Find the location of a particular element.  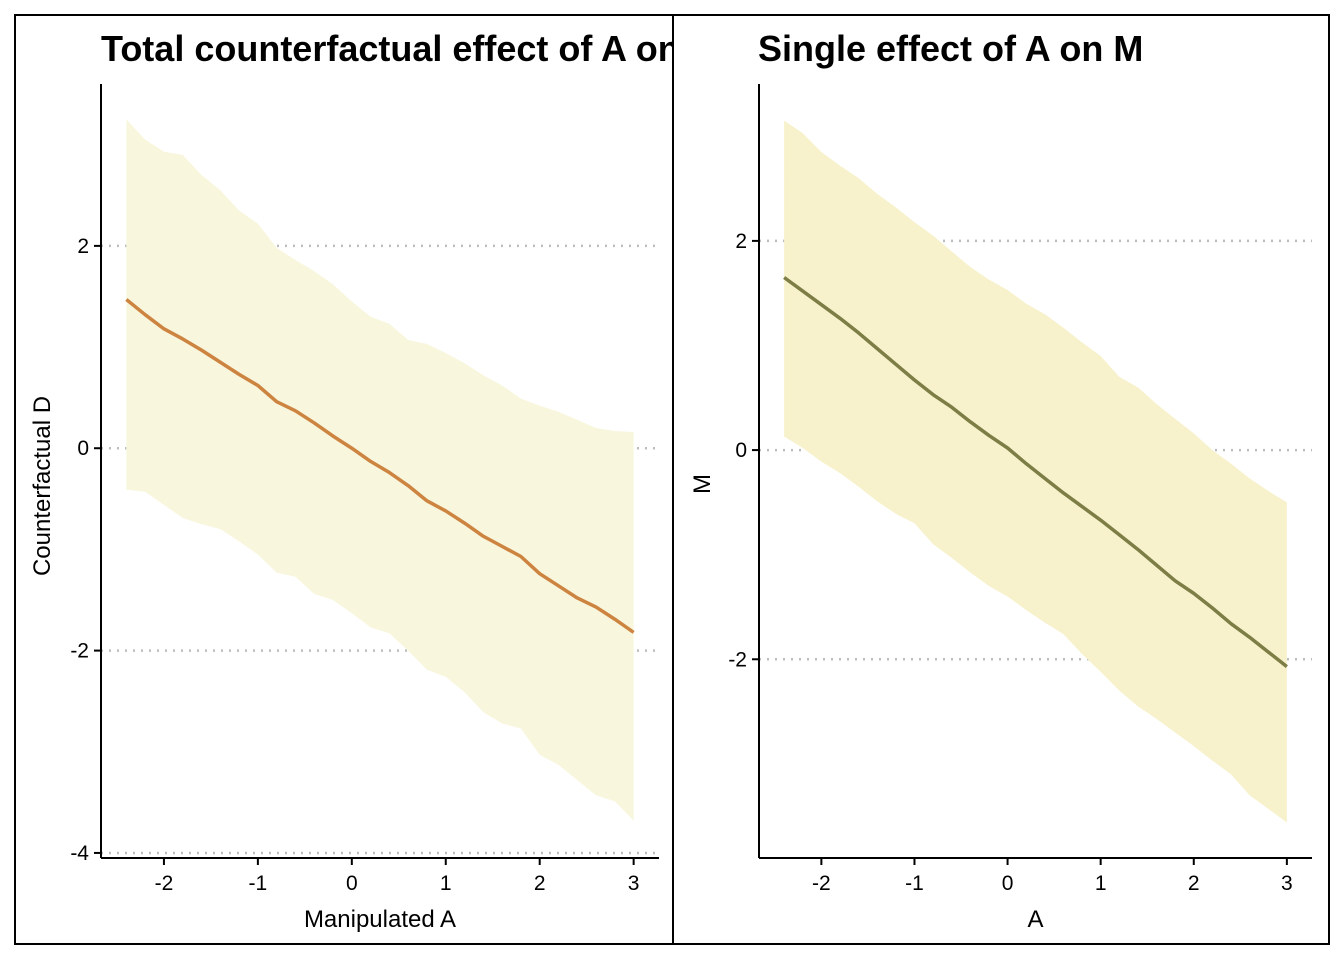

y-tick-label-0: -4 is located at coordinates (79, 853).